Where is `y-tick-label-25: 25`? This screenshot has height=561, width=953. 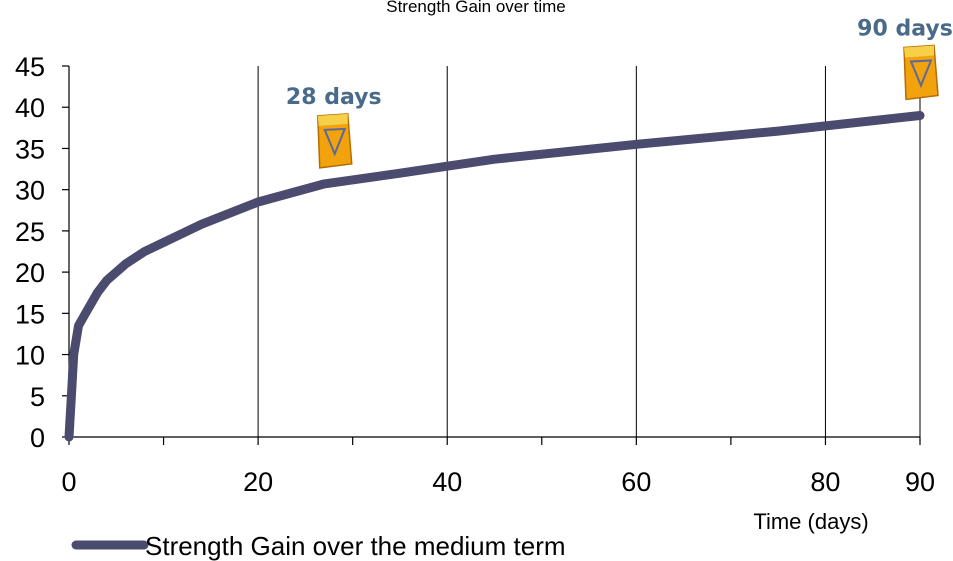
y-tick-label-25: 25 is located at coordinates (30, 232).